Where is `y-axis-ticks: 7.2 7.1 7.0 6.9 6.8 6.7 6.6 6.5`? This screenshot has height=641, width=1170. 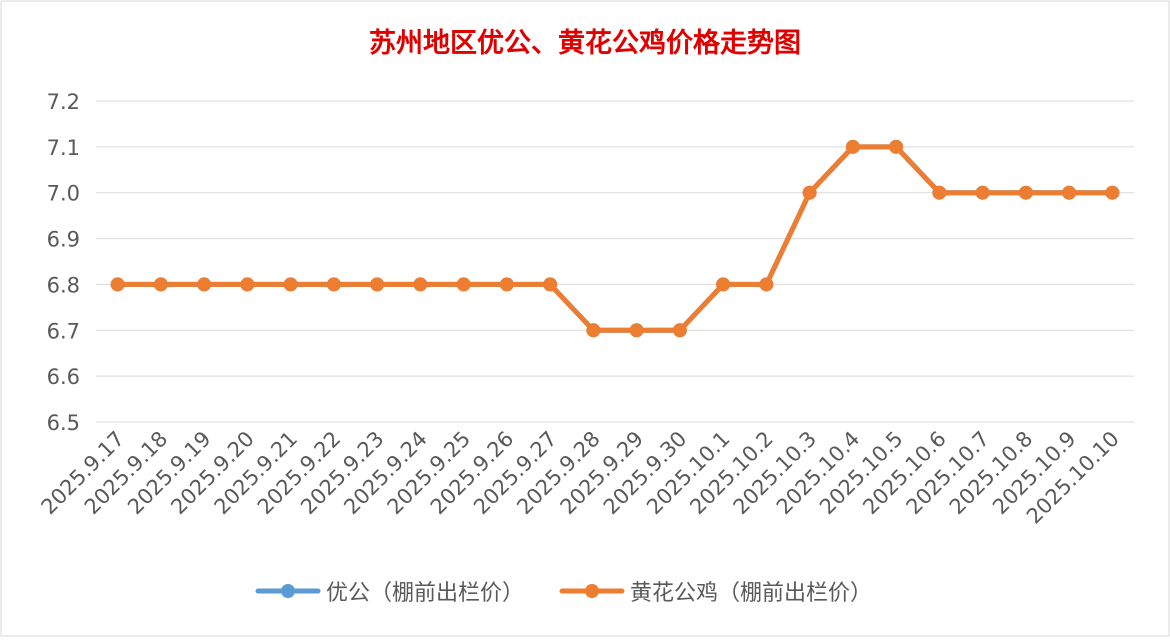
y-axis-ticks: 7.2 7.1 7.0 6.9 6.8 6.7 6.6 6.5 is located at coordinates (63, 262).